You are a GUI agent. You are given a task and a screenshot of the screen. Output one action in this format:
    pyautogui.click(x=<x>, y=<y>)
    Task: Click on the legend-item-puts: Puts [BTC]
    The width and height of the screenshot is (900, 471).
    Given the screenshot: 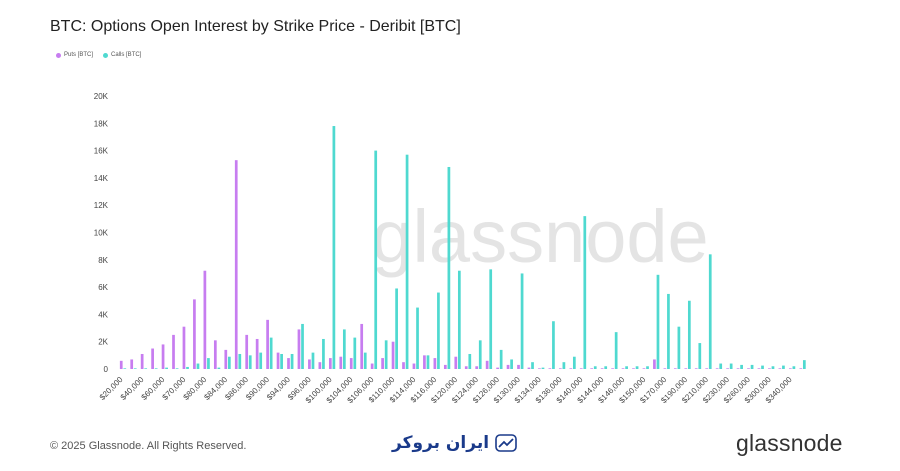 What is the action you would take?
    pyautogui.click(x=74, y=55)
    